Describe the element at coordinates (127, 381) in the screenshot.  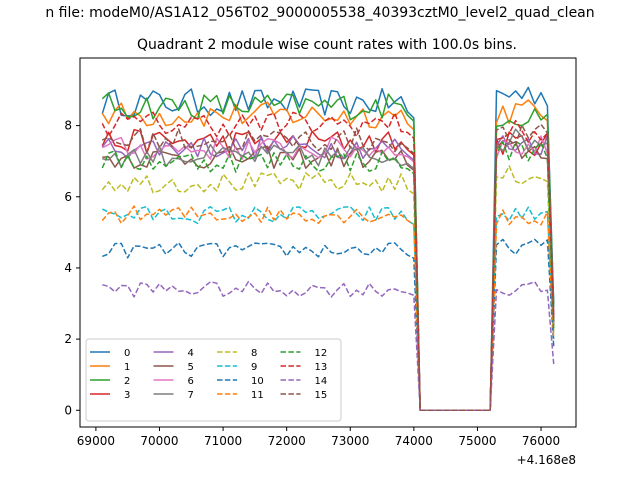
I see `legend-label-2: 2` at that location.